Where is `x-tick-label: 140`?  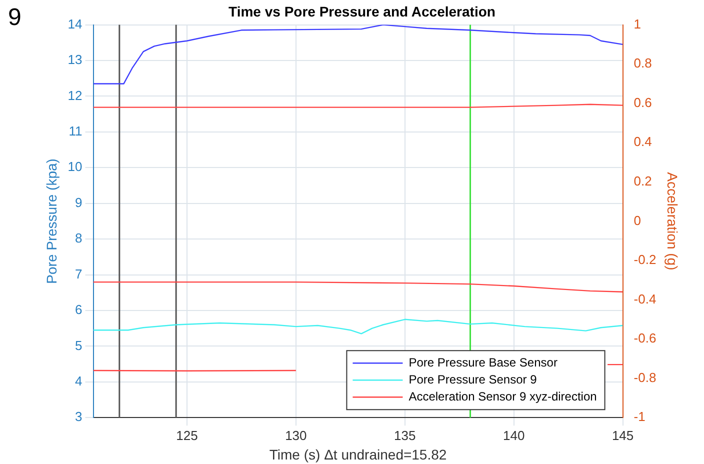
x-tick-label: 140 is located at coordinates (513, 435).